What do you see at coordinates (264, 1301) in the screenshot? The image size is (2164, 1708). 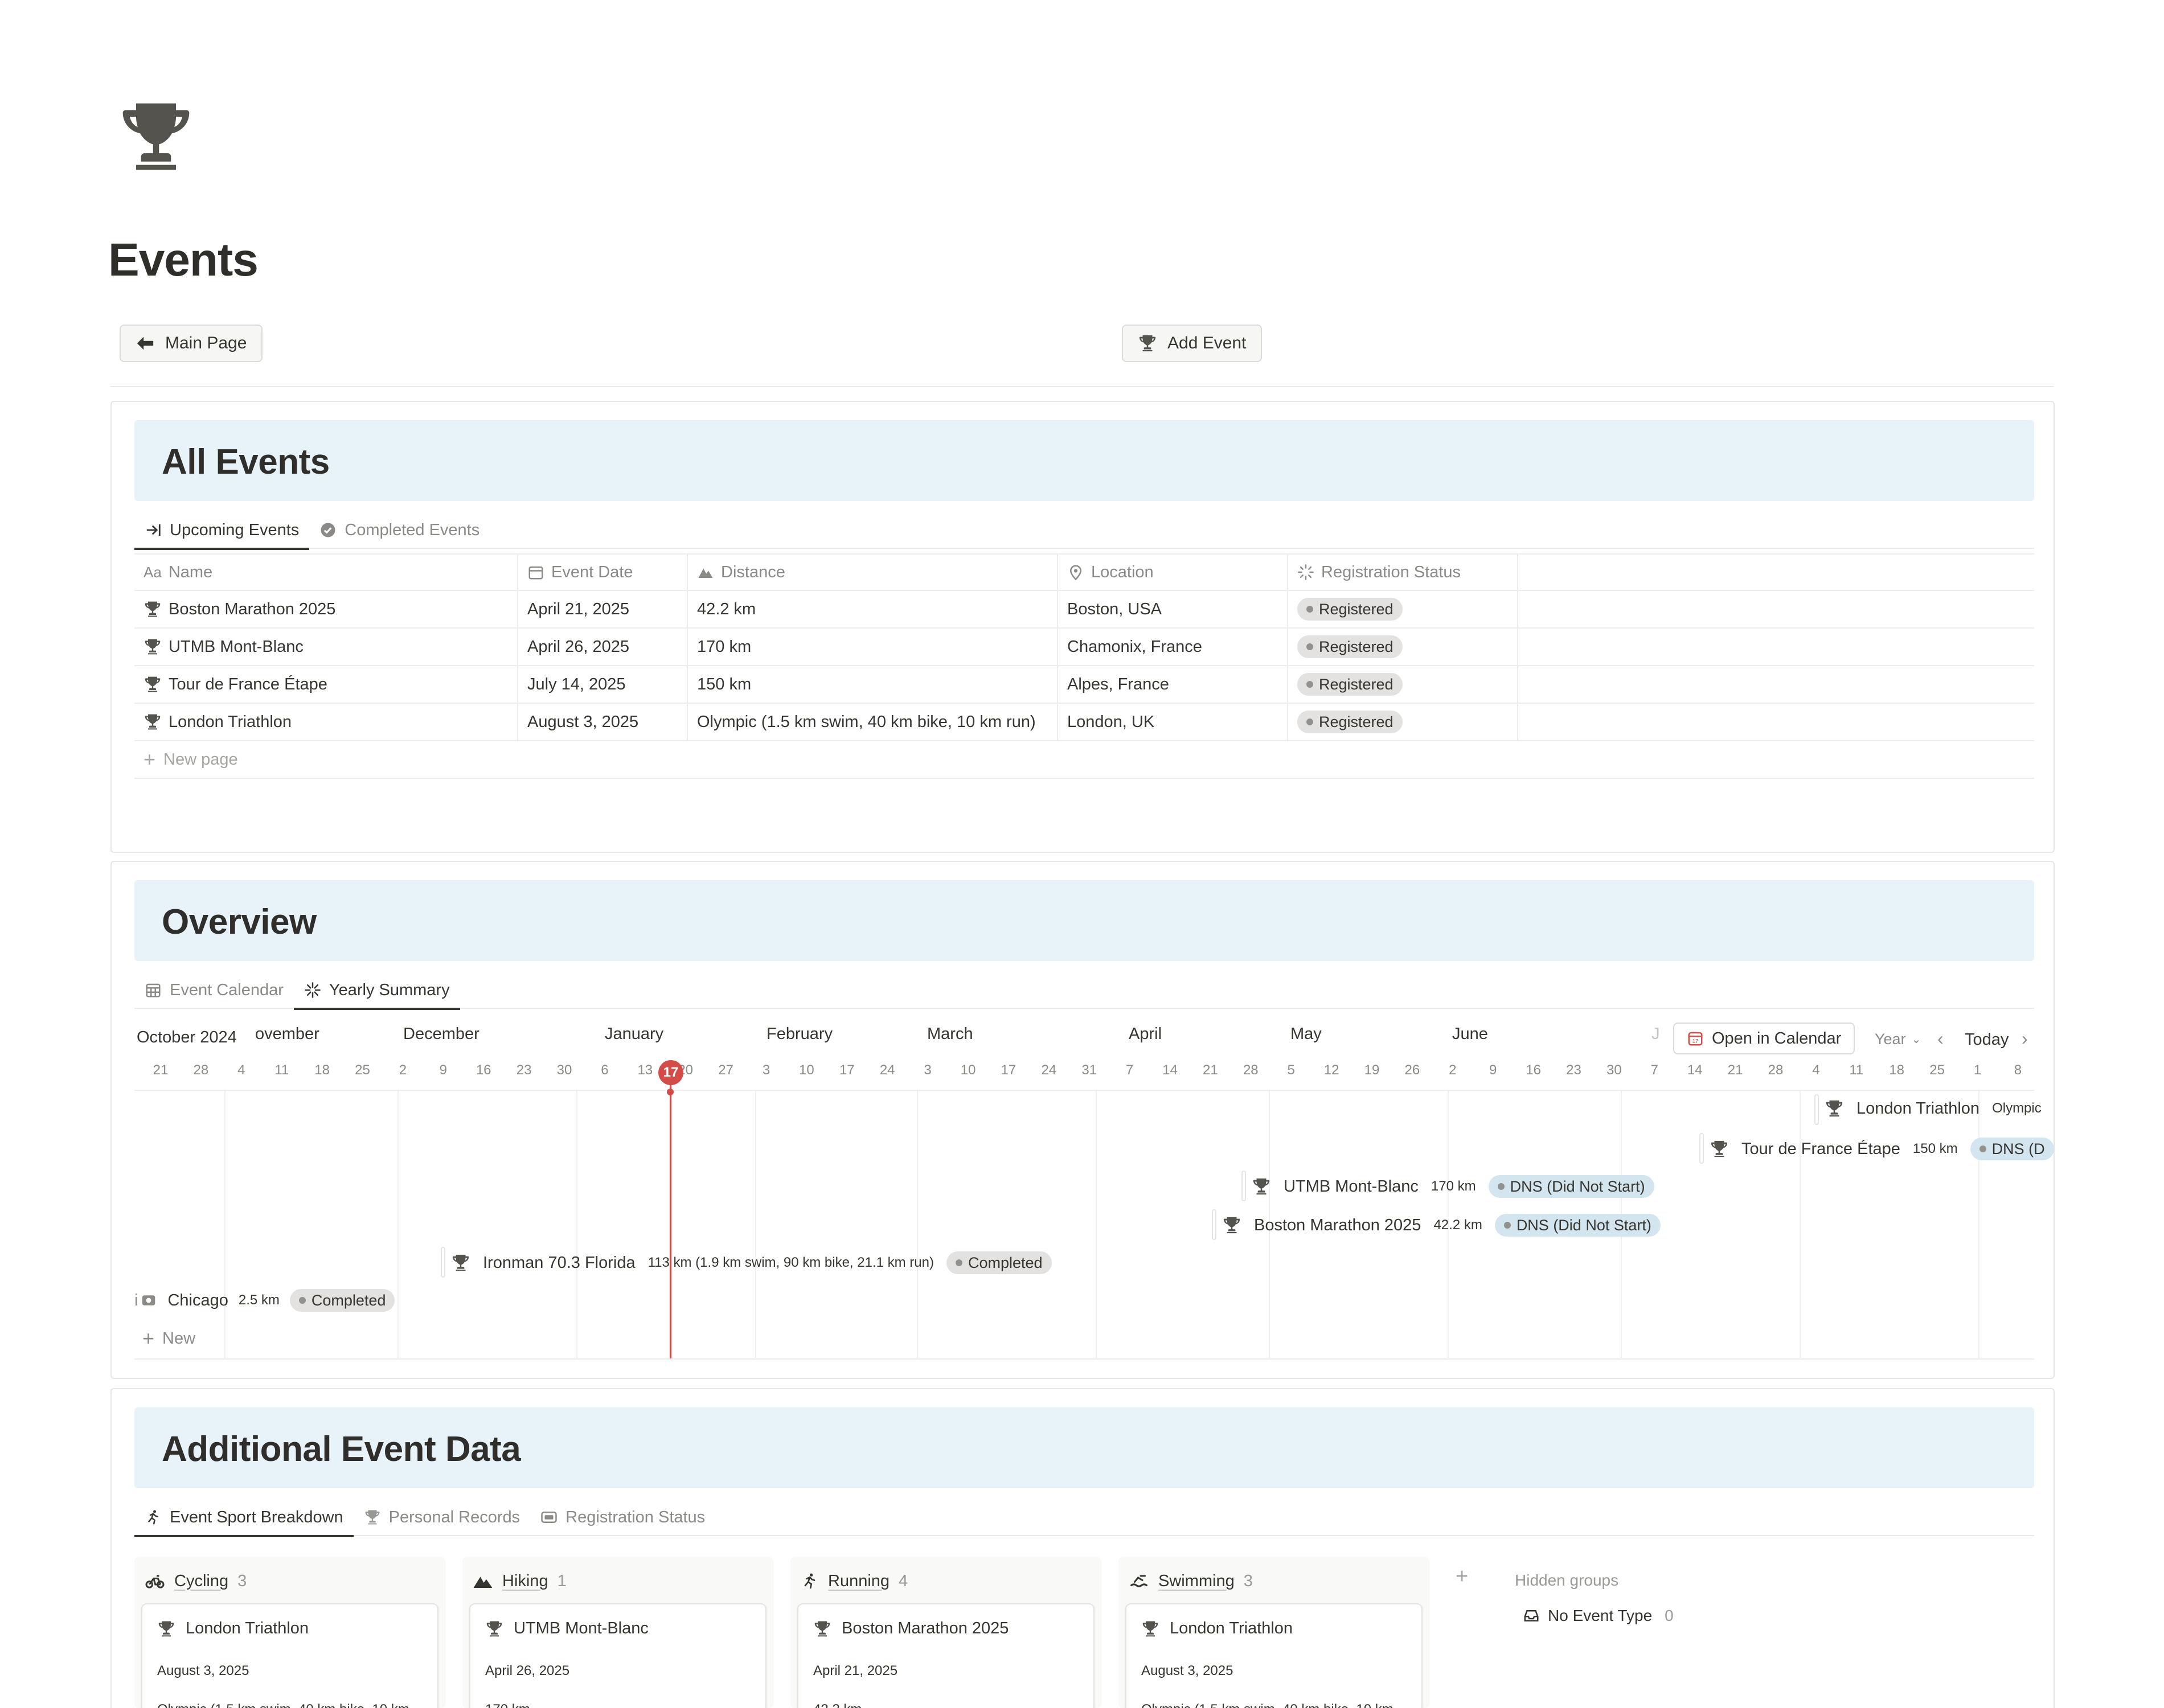 I see `timeline-item: i Chicago 2.5 km Completed` at bounding box center [264, 1301].